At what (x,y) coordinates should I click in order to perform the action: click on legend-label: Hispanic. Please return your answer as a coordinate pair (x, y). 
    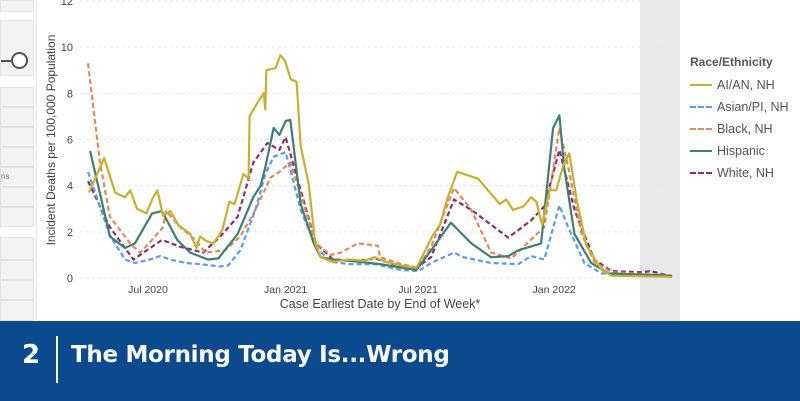
    Looking at the image, I should click on (741, 151).